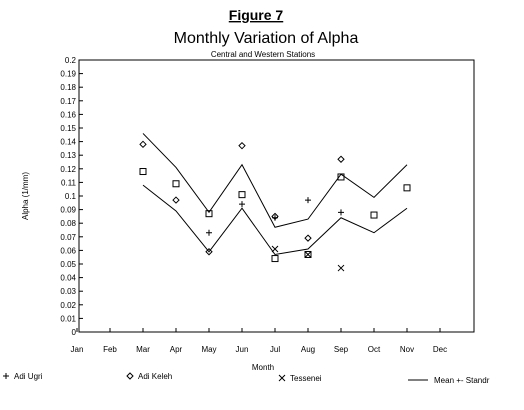 Image resolution: width=524 pixels, height=410 pixels. Describe the element at coordinates (68, 318) in the screenshot. I see `y-tick-label: 0.01` at that location.